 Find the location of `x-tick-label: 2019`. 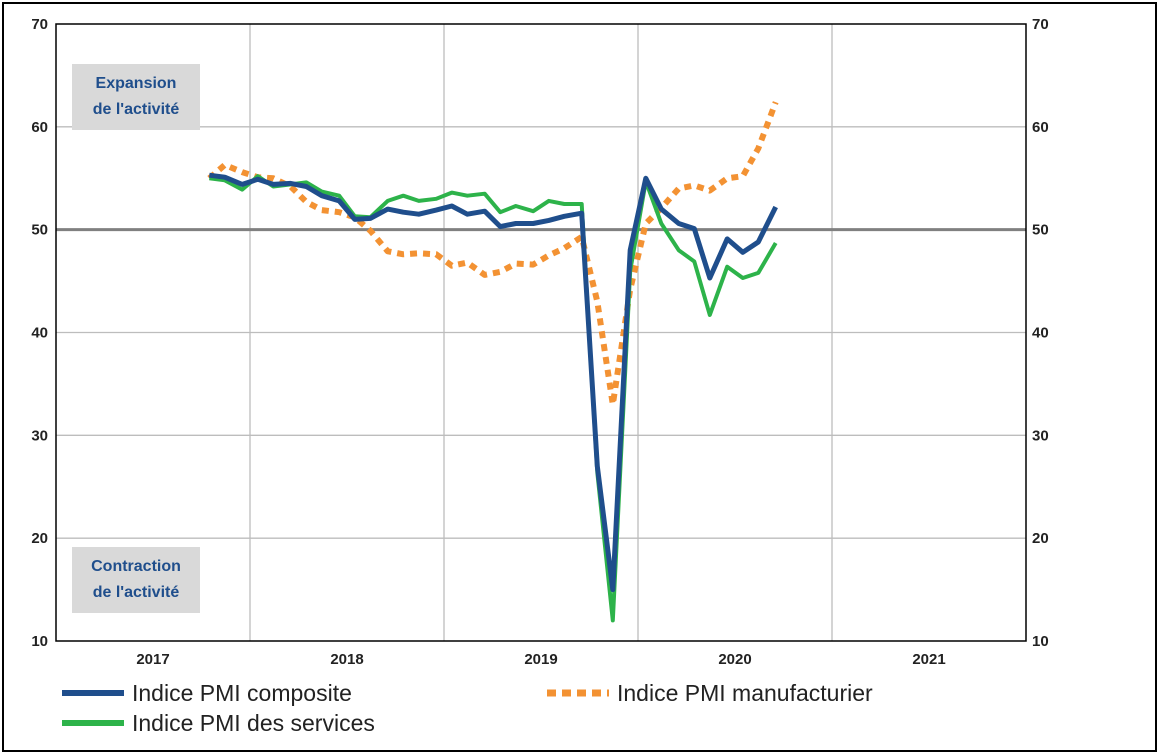

x-tick-label: 2019 is located at coordinates (540, 659).